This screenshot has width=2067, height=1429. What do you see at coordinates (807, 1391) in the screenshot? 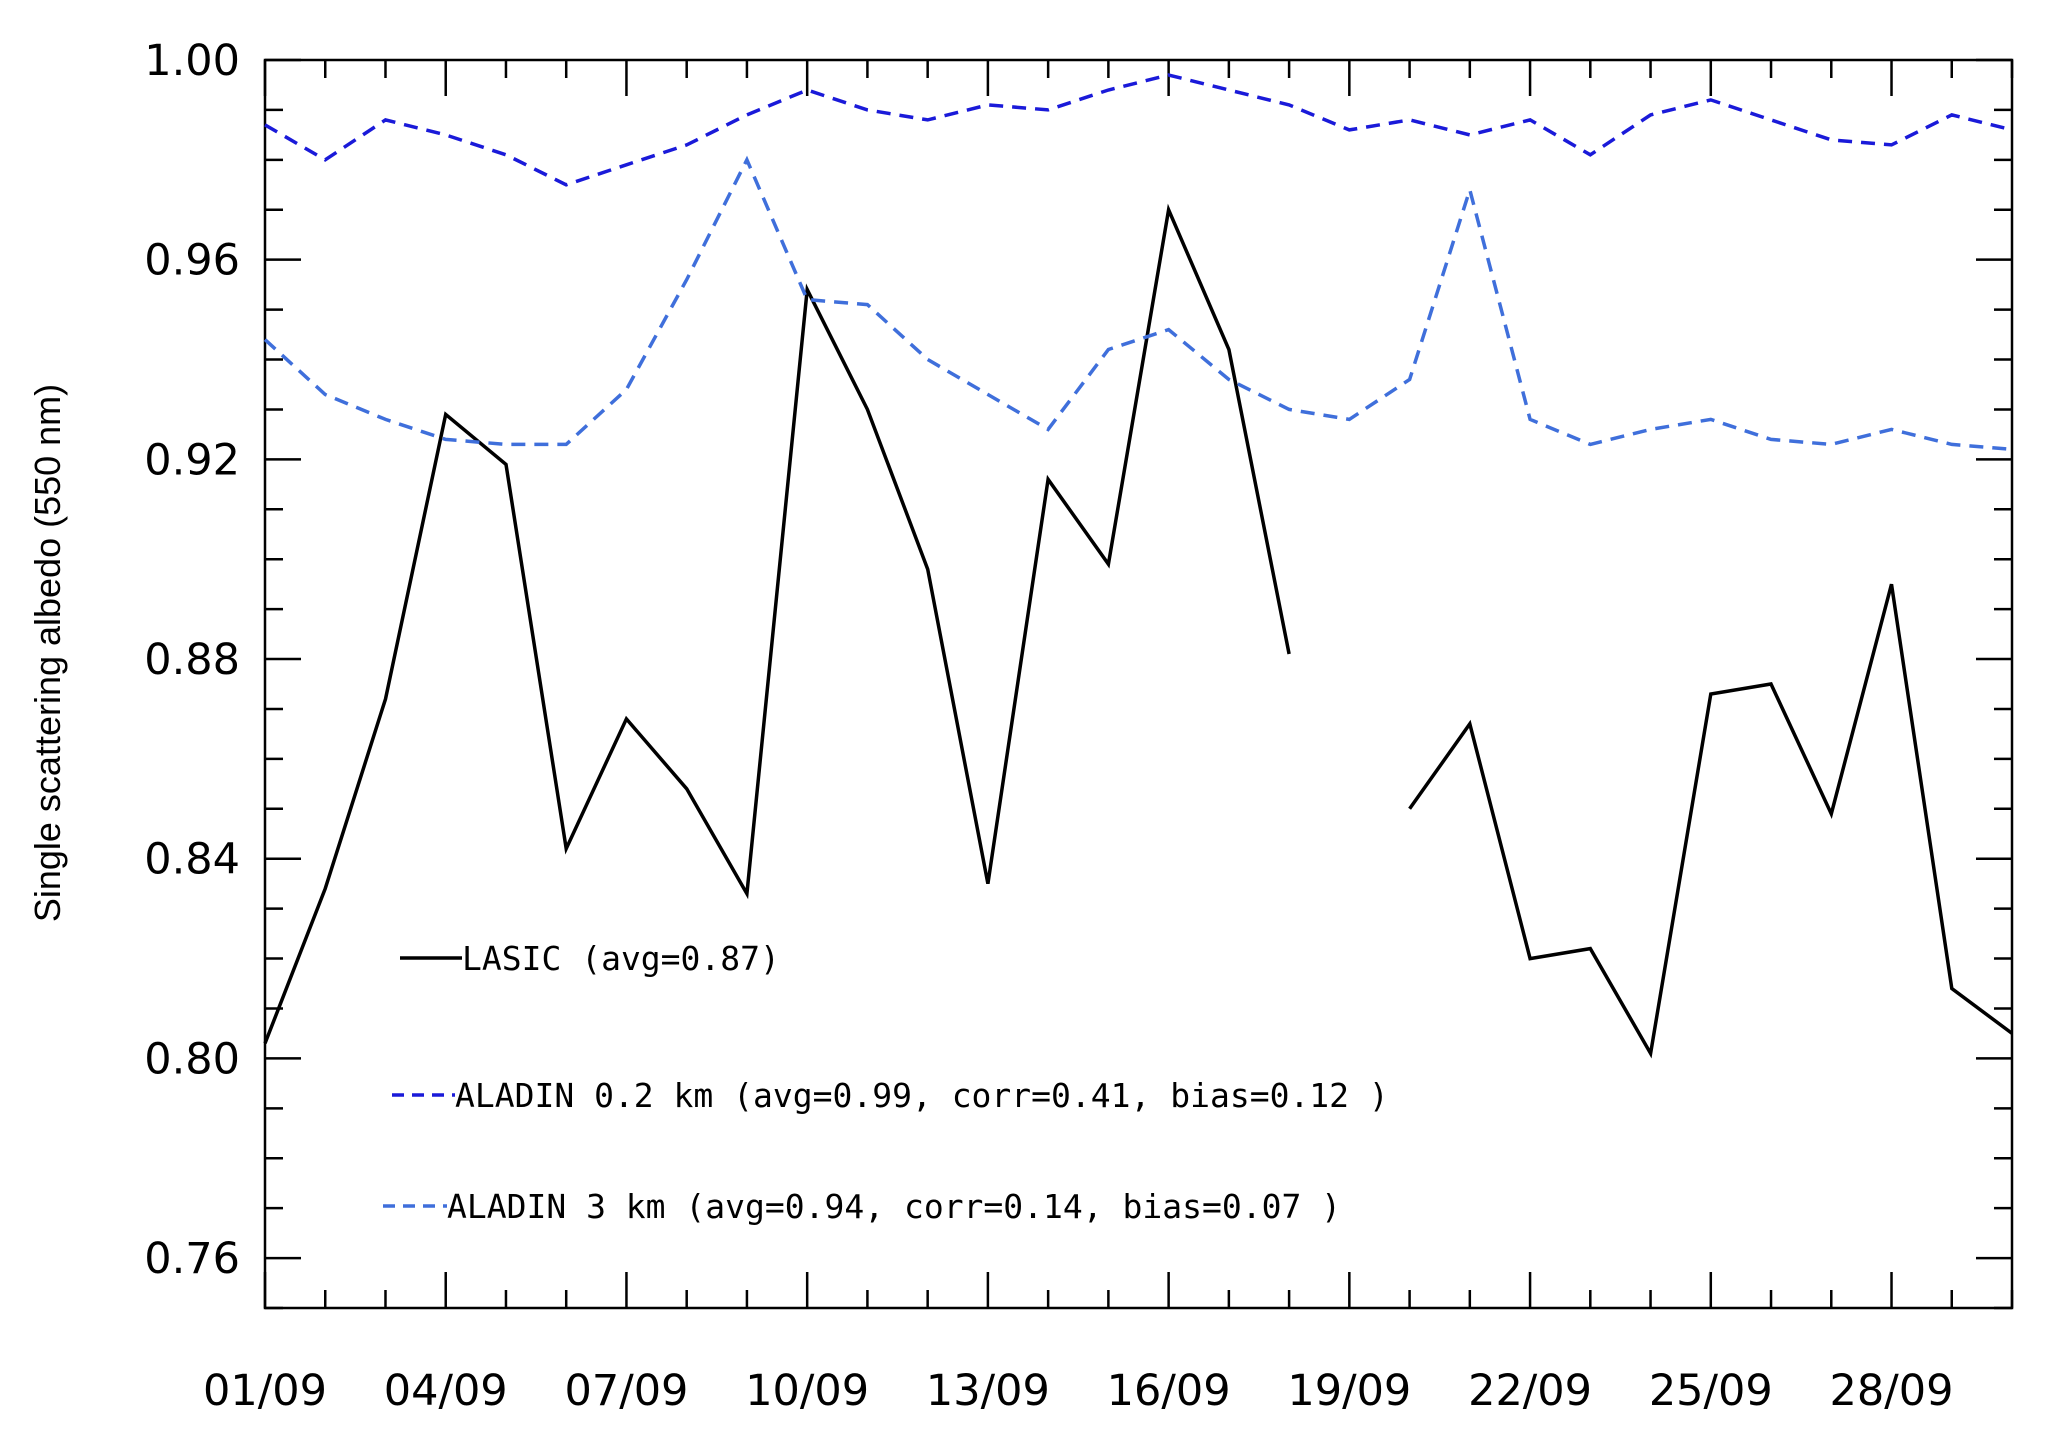
I see `x-tick-label: 10/09` at bounding box center [807, 1391].